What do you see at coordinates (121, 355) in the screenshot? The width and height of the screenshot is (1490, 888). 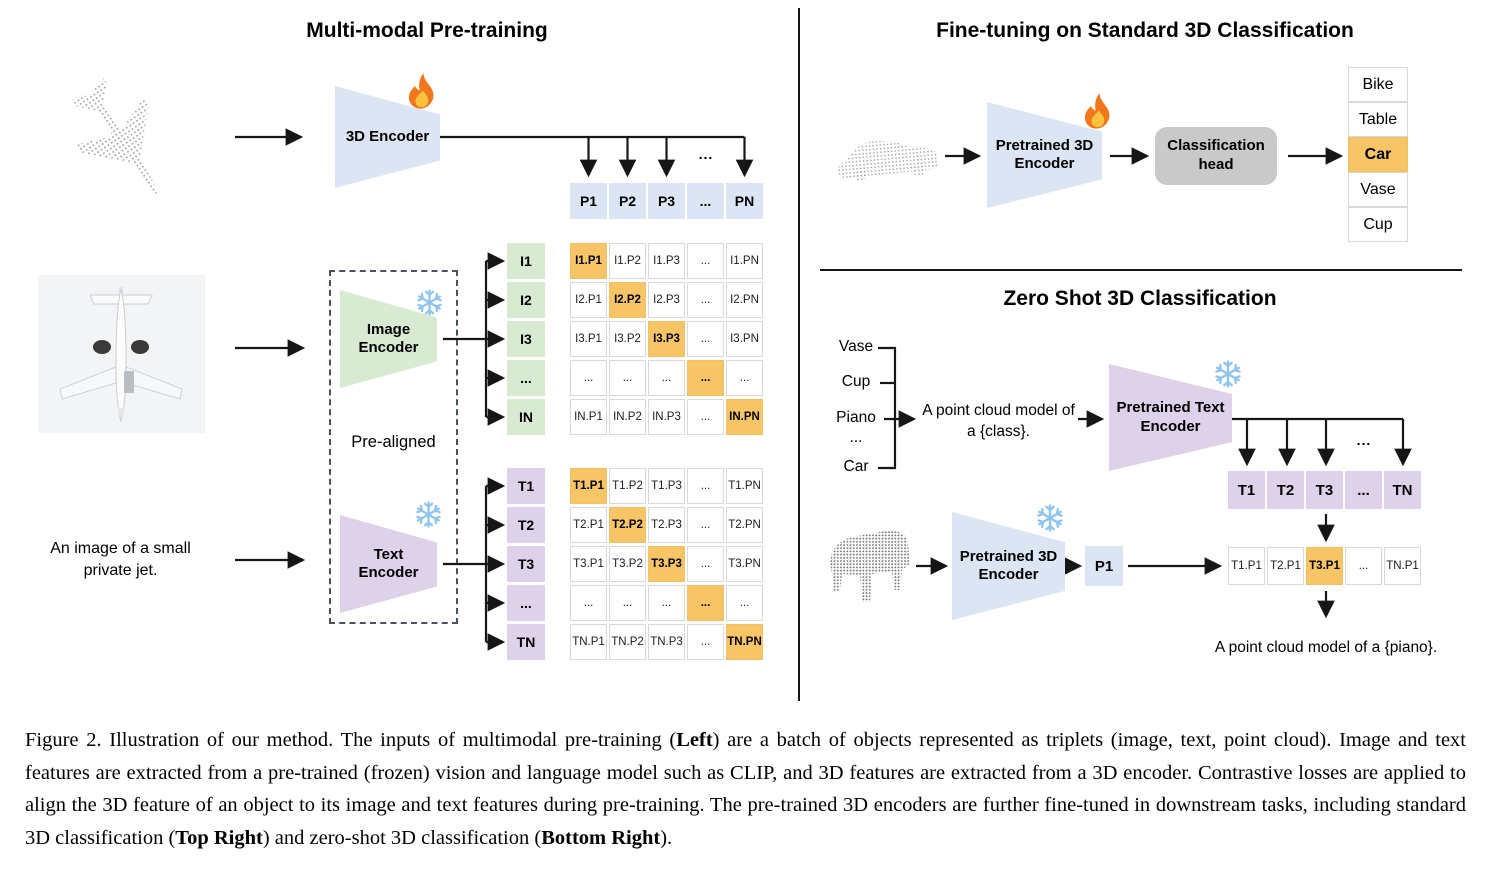 I see `jet-photo-render` at bounding box center [121, 355].